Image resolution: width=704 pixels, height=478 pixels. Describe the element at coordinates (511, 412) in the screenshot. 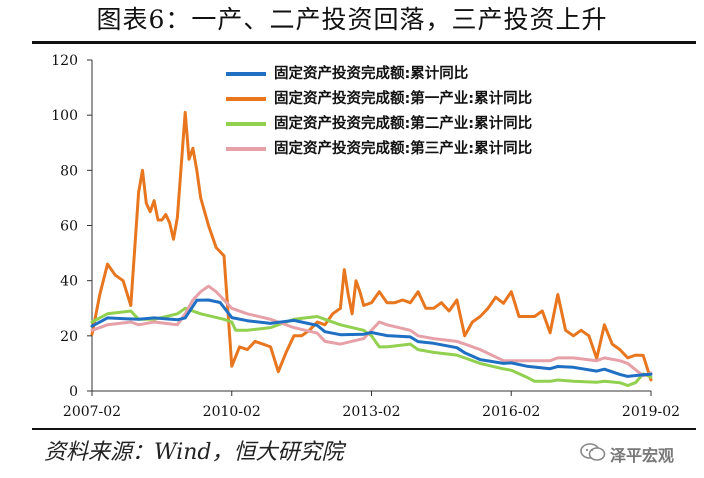

I see `x-tick-label: 2016-02` at that location.